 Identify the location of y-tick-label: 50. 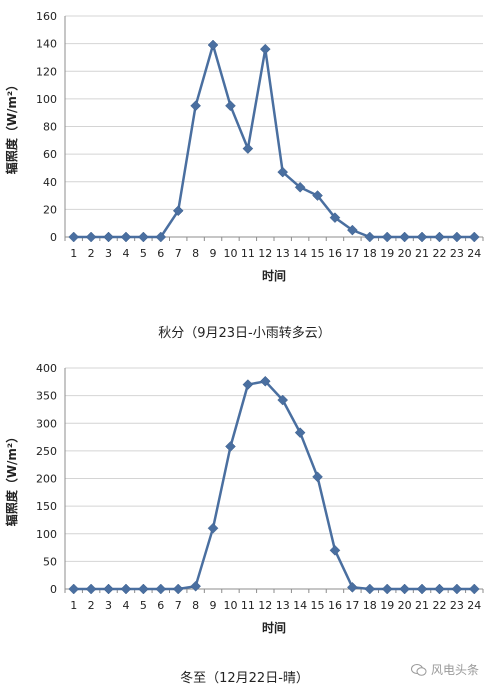
(50, 561).